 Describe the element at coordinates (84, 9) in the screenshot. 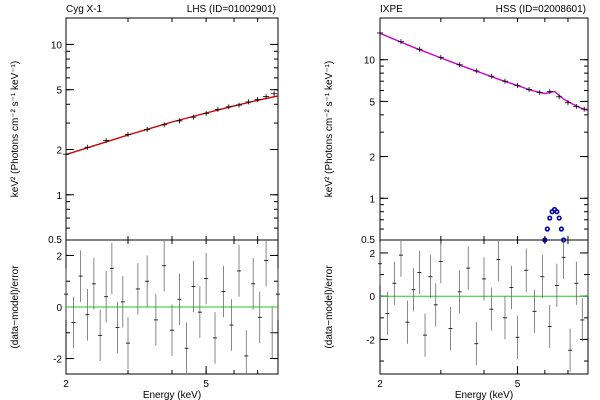

I see `source-label: Cyg X-1` at that location.